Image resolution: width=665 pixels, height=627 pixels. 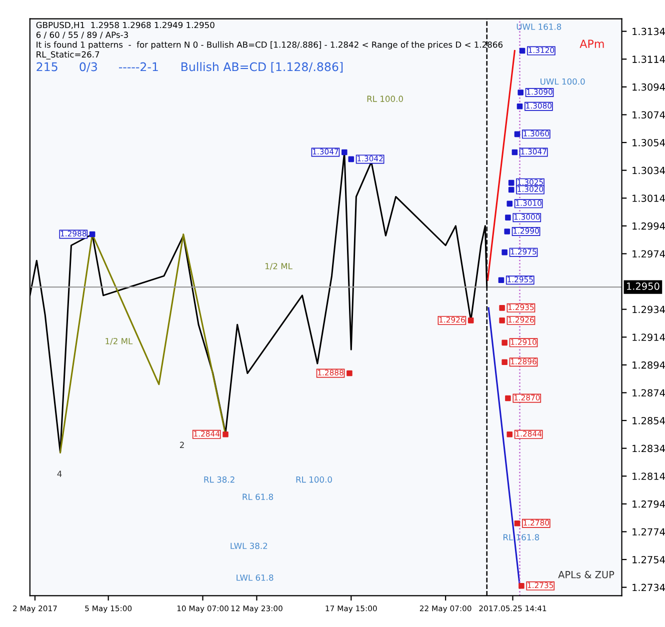 I want to click on y-tick-label: 1.3034, so click(x=648, y=170).